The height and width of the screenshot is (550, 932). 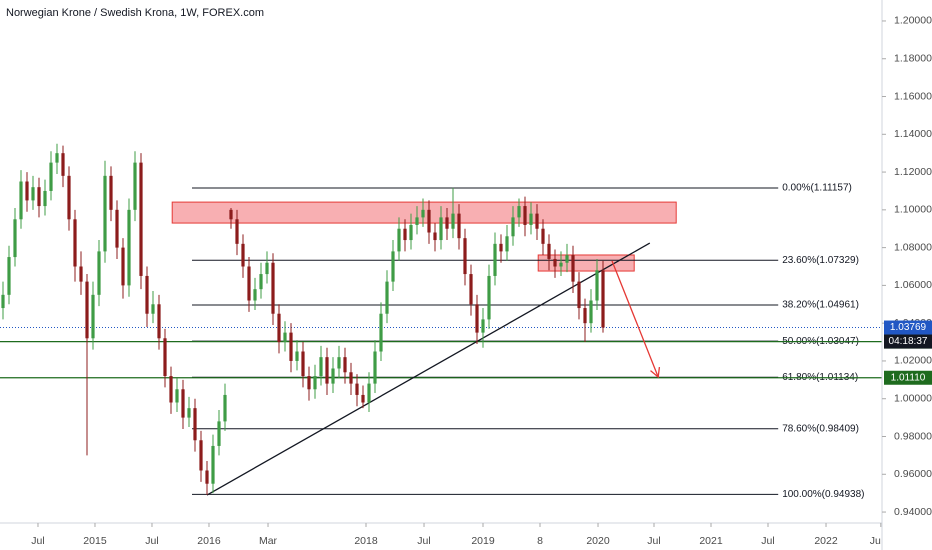 What do you see at coordinates (913, 285) in the screenshot?
I see `y-tick-label: 1.06000` at bounding box center [913, 285].